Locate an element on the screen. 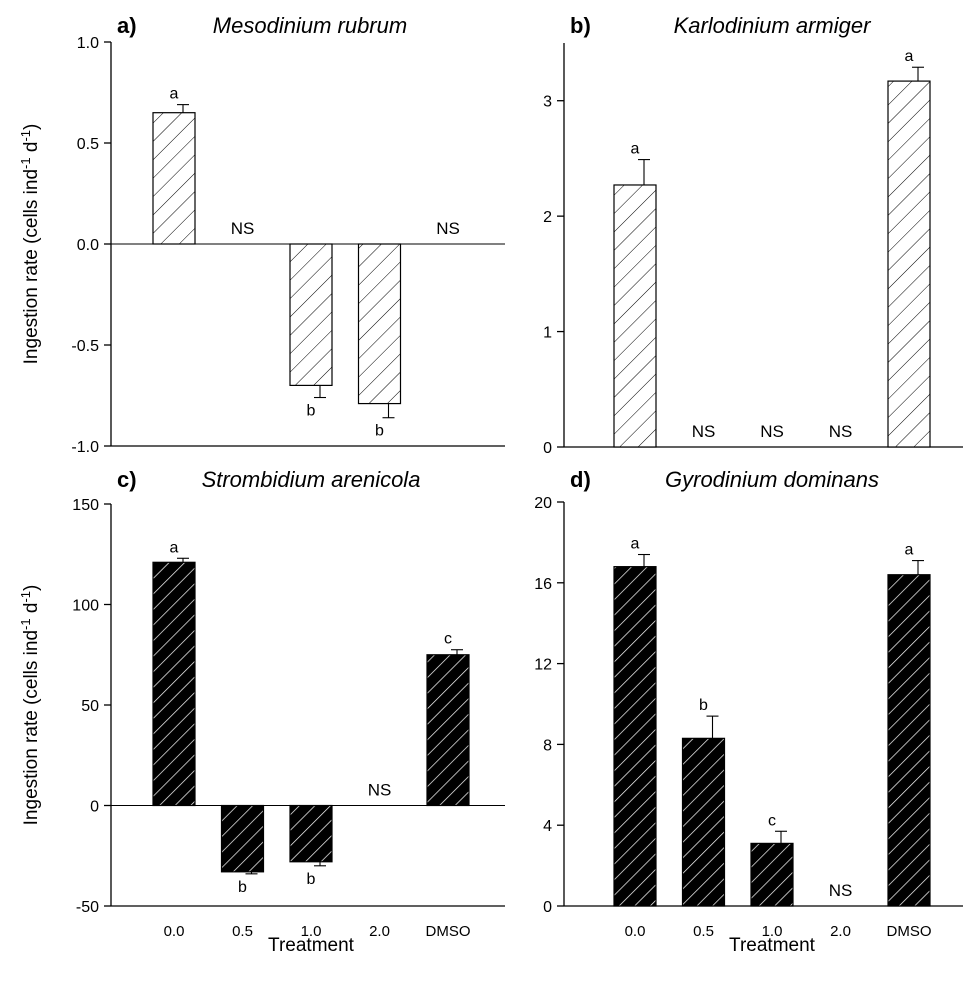  panel-a-significance-label: a is located at coordinates (174, 94).